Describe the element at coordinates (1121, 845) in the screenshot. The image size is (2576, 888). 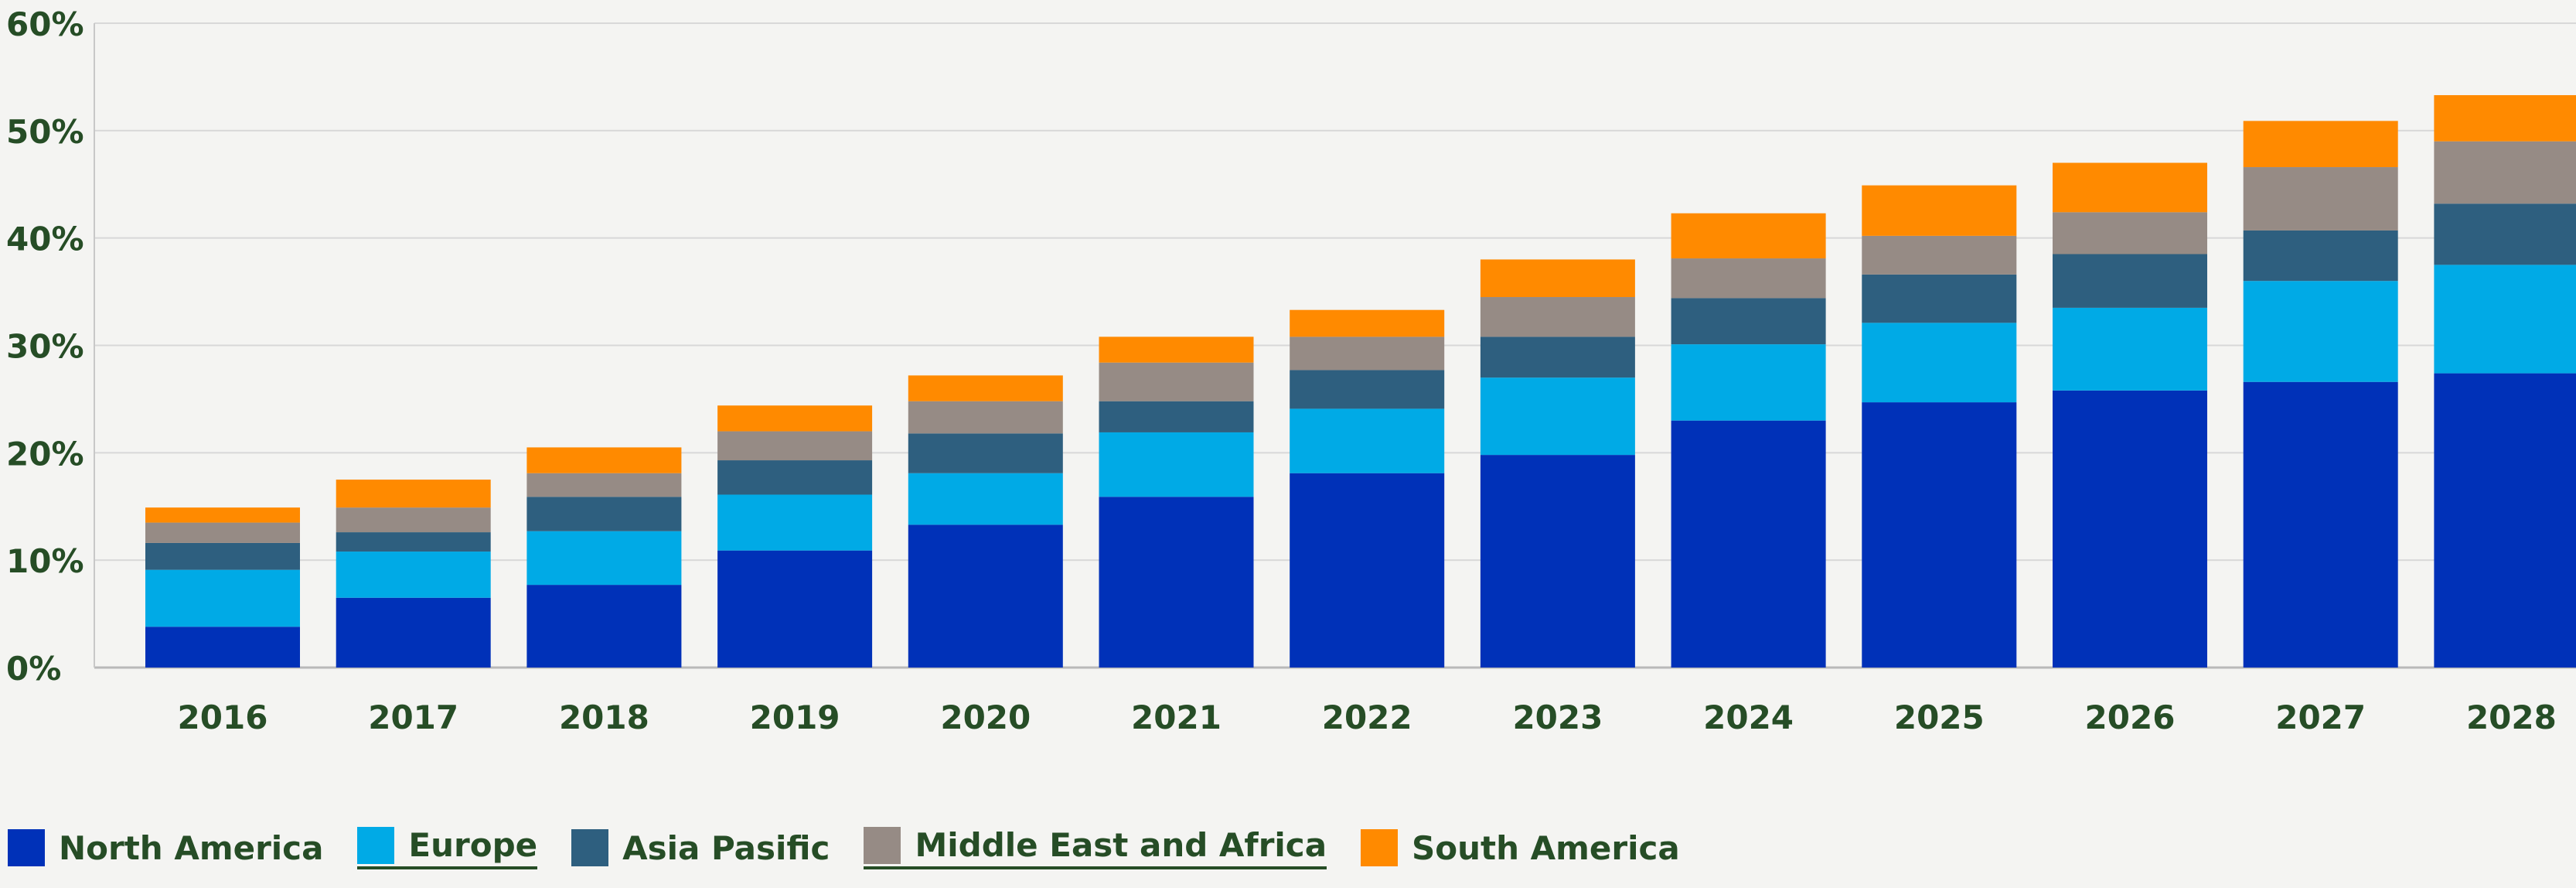
I see `legend-label: Middle East and Africa` at that location.